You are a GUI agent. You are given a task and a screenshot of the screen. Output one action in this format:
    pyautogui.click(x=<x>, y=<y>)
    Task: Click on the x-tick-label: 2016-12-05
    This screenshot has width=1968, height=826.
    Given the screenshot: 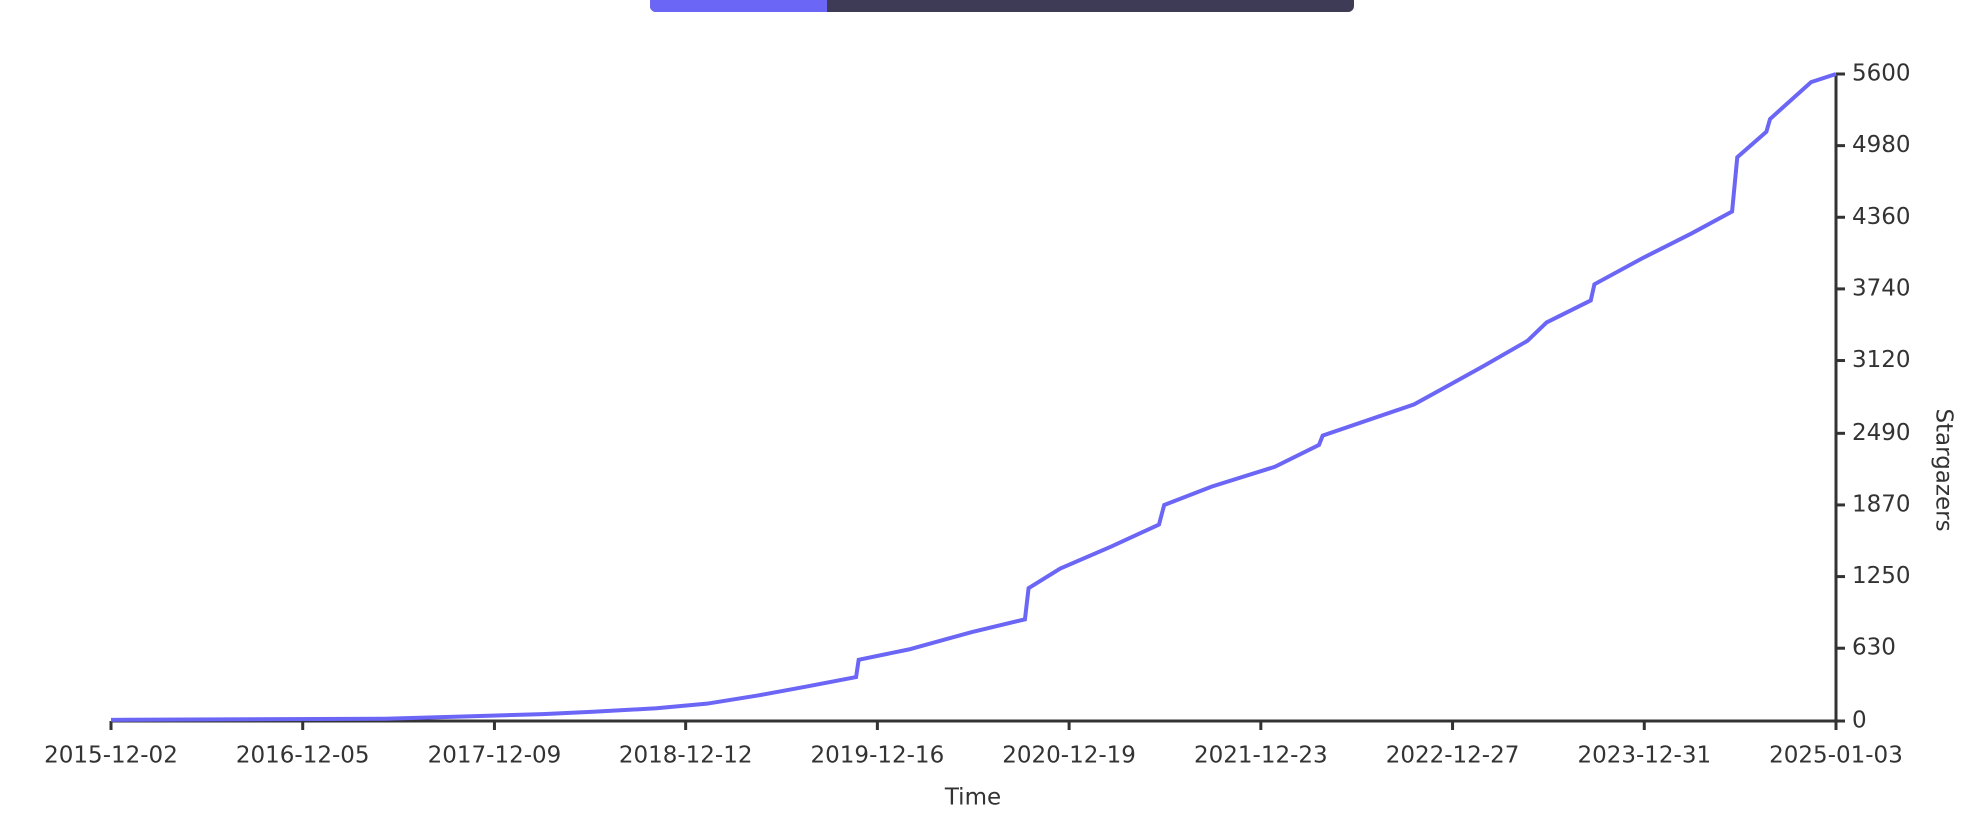 What is the action you would take?
    pyautogui.click(x=303, y=756)
    